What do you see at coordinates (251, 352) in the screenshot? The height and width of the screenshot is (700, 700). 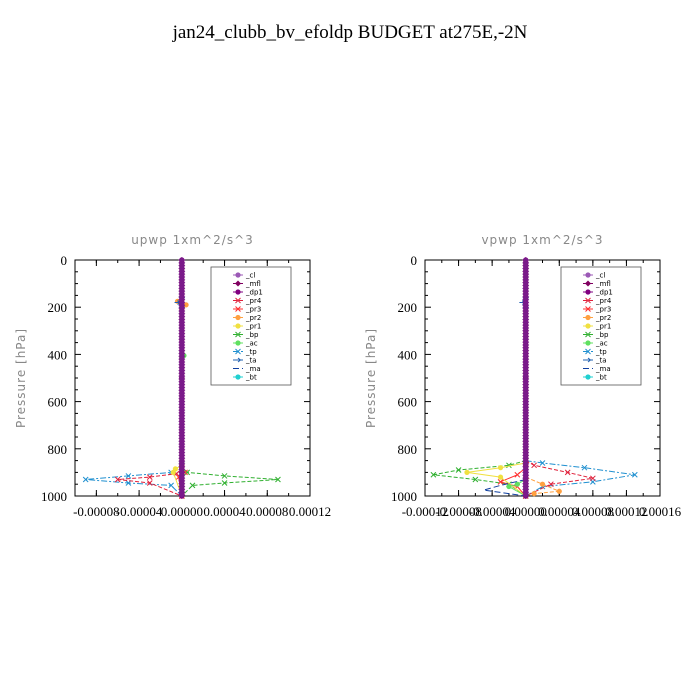 I see `legend-label: _tp` at bounding box center [251, 352].